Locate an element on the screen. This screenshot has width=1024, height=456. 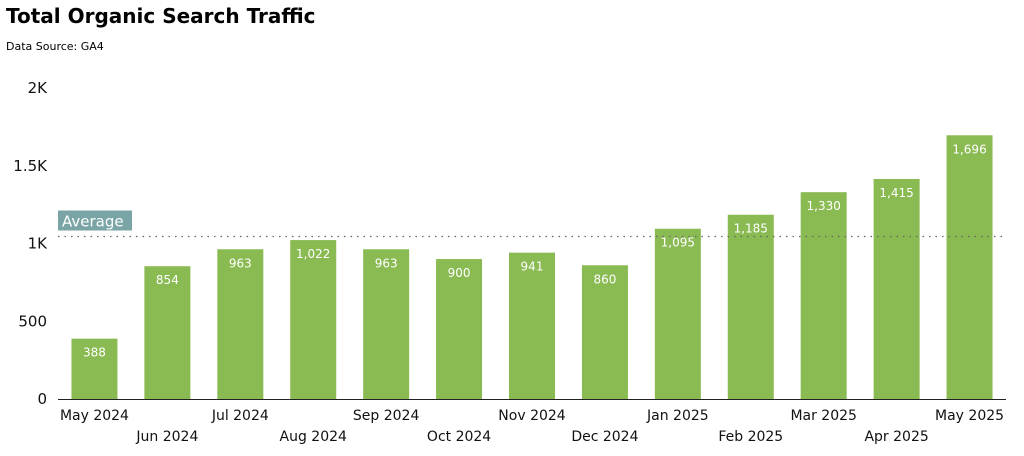
bar-value-label: 1,696 is located at coordinates (969, 149).